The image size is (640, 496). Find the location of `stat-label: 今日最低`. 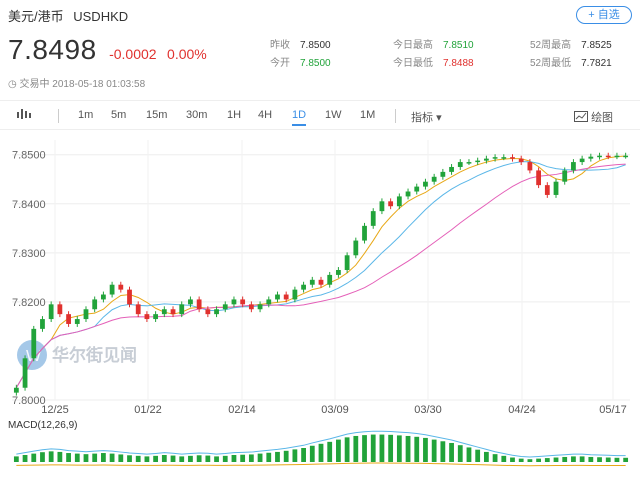

stat-label: 今日最低 is located at coordinates (413, 63).